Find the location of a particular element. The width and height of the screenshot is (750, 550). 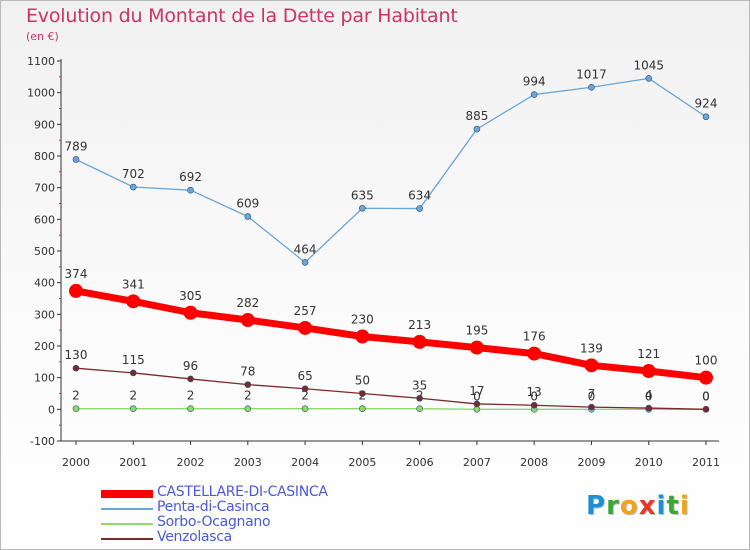

data-label-castellare-di-casinca: 195 is located at coordinates (476, 331).